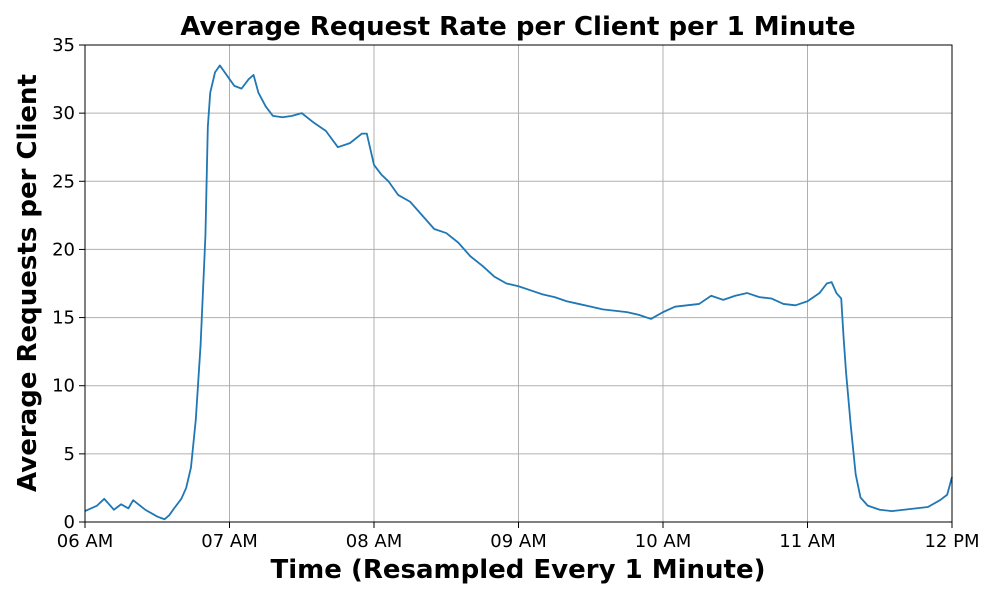 This screenshot has width=1000, height=600. What do you see at coordinates (518, 570) in the screenshot?
I see `x-axis-label: Time (Resampled Every 1 Minute)` at bounding box center [518, 570].